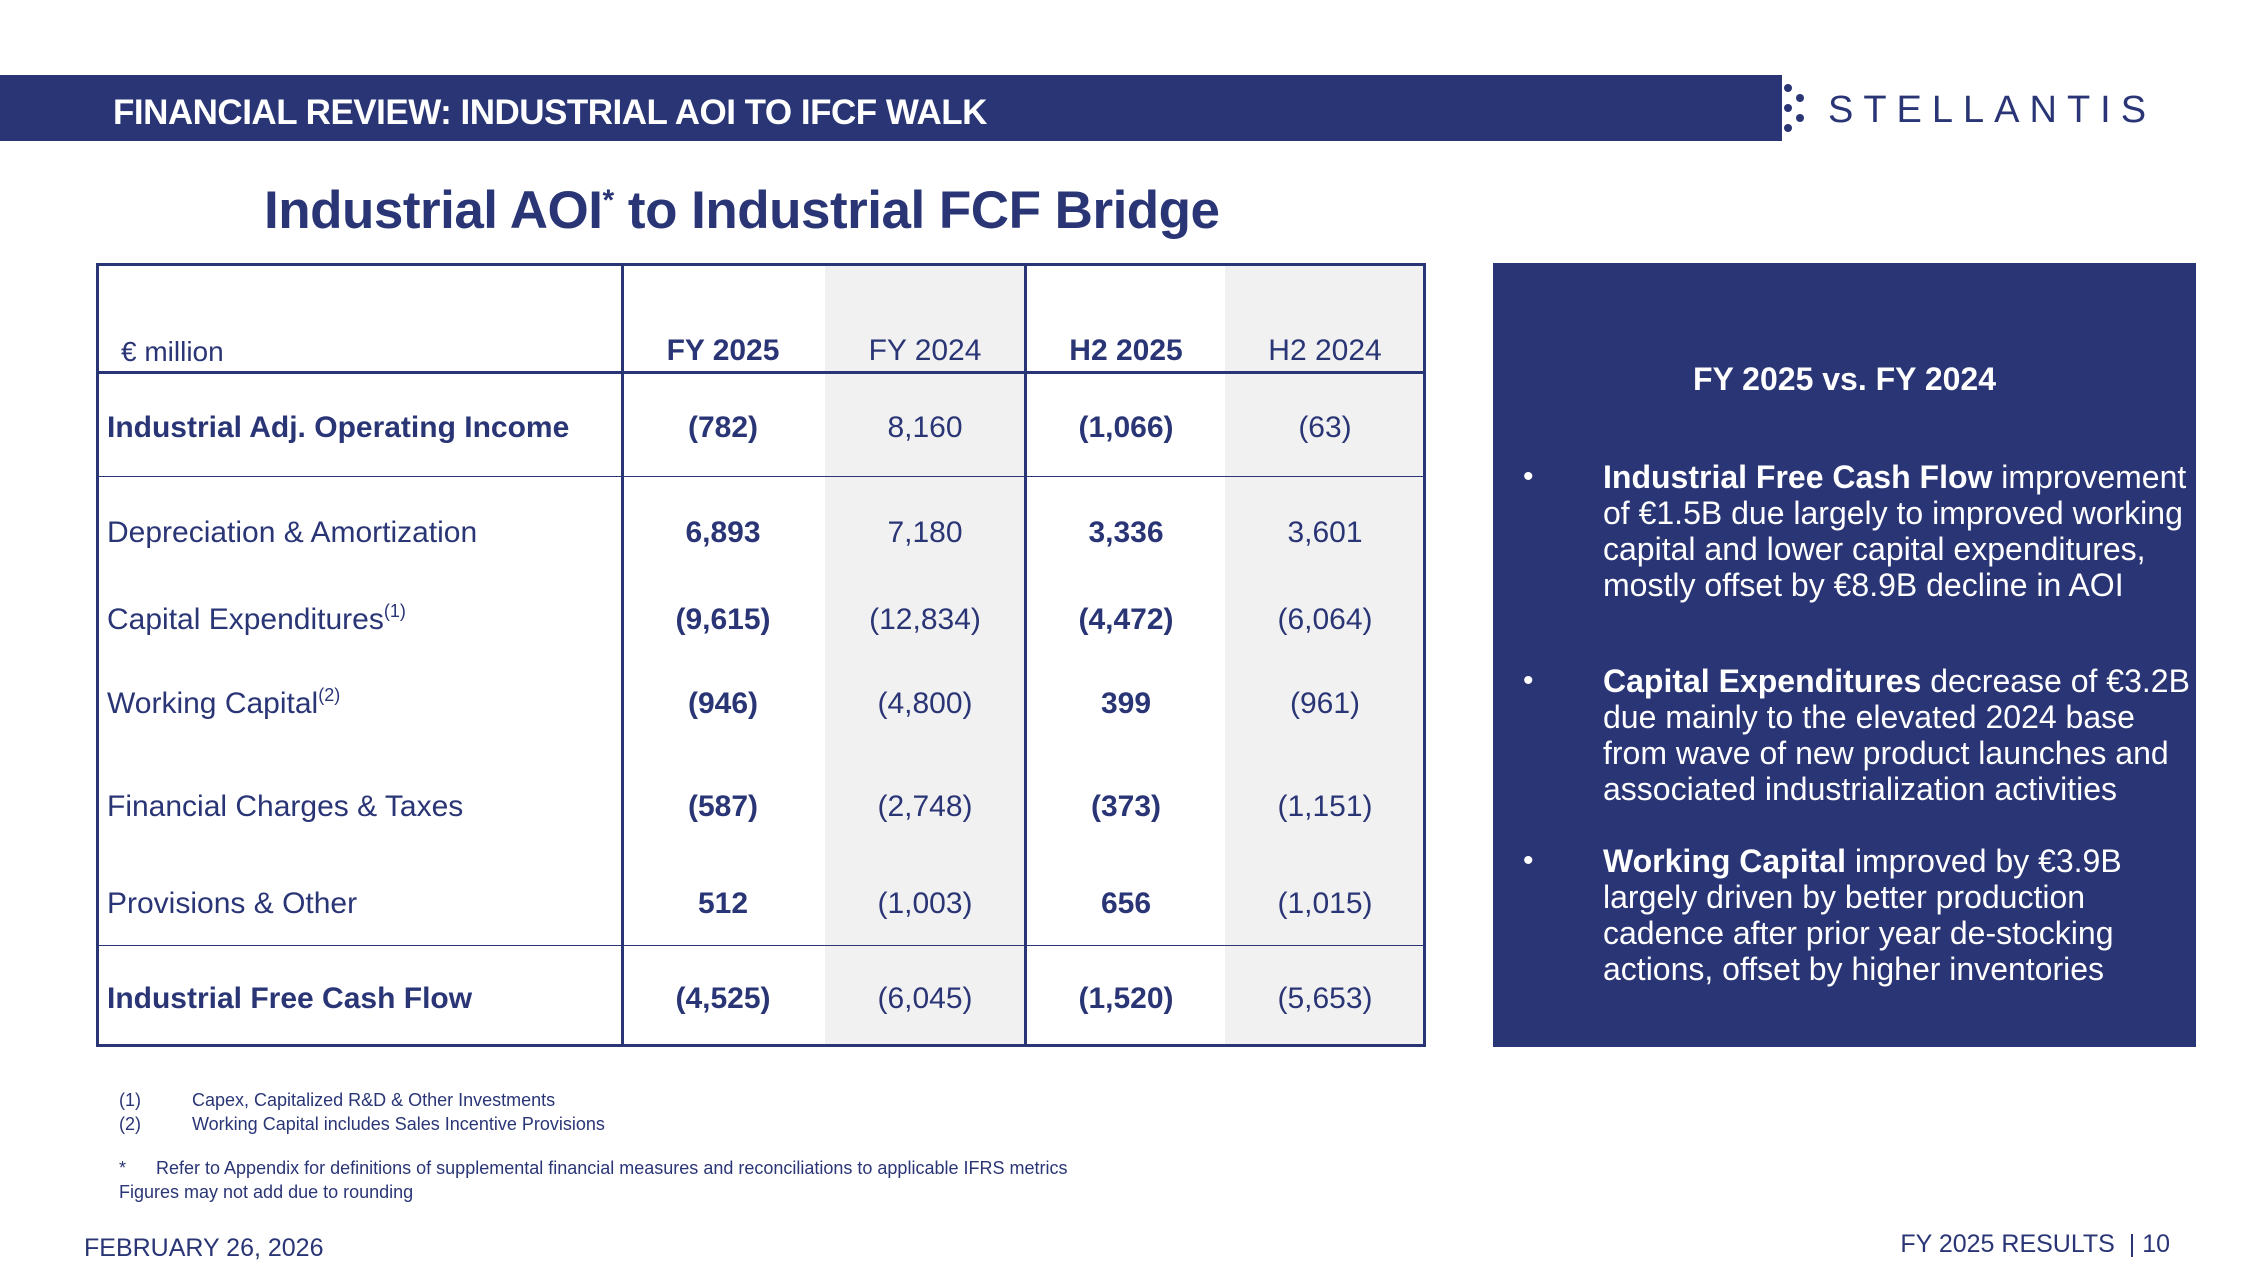 The image size is (2262, 1264). Describe the element at coordinates (1025, 655) in the screenshot. I see `divider-v2` at that location.